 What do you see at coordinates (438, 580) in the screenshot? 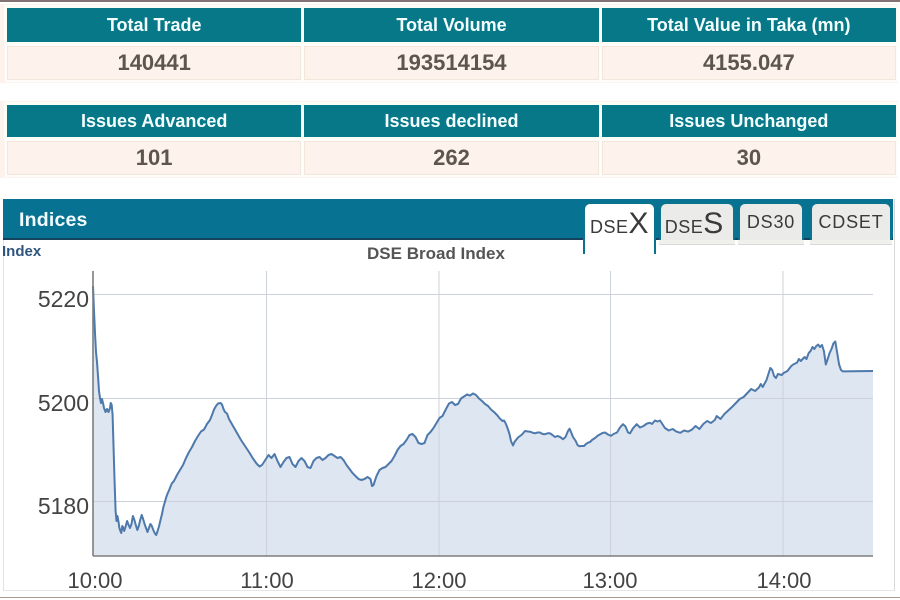
I see `svg-text: 12:00` at bounding box center [438, 580].